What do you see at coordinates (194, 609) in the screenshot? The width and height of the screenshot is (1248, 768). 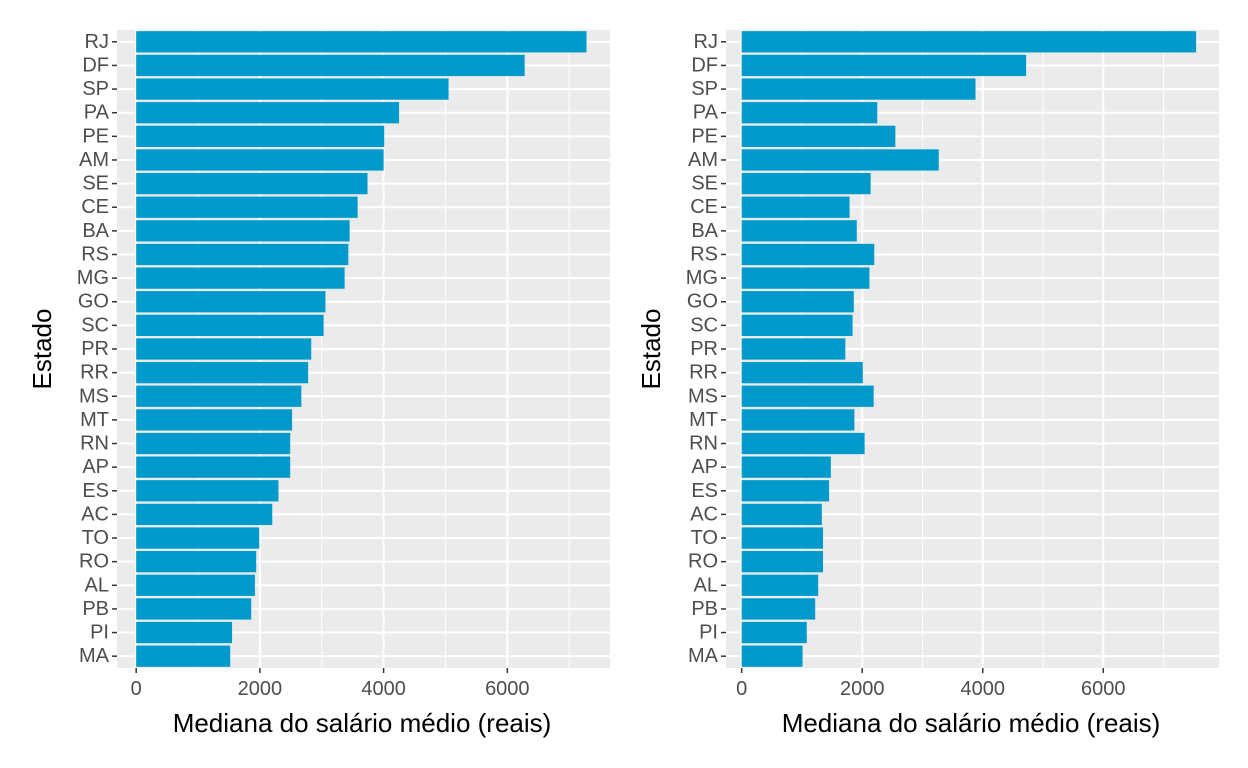 I see `bar-pb` at bounding box center [194, 609].